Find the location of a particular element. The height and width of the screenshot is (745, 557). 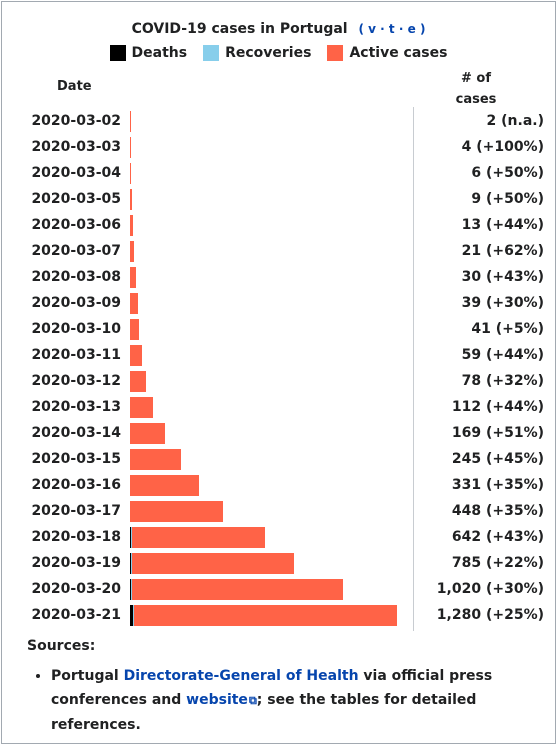

row-date-label: 2020-03-14 is located at coordinates (76, 433).